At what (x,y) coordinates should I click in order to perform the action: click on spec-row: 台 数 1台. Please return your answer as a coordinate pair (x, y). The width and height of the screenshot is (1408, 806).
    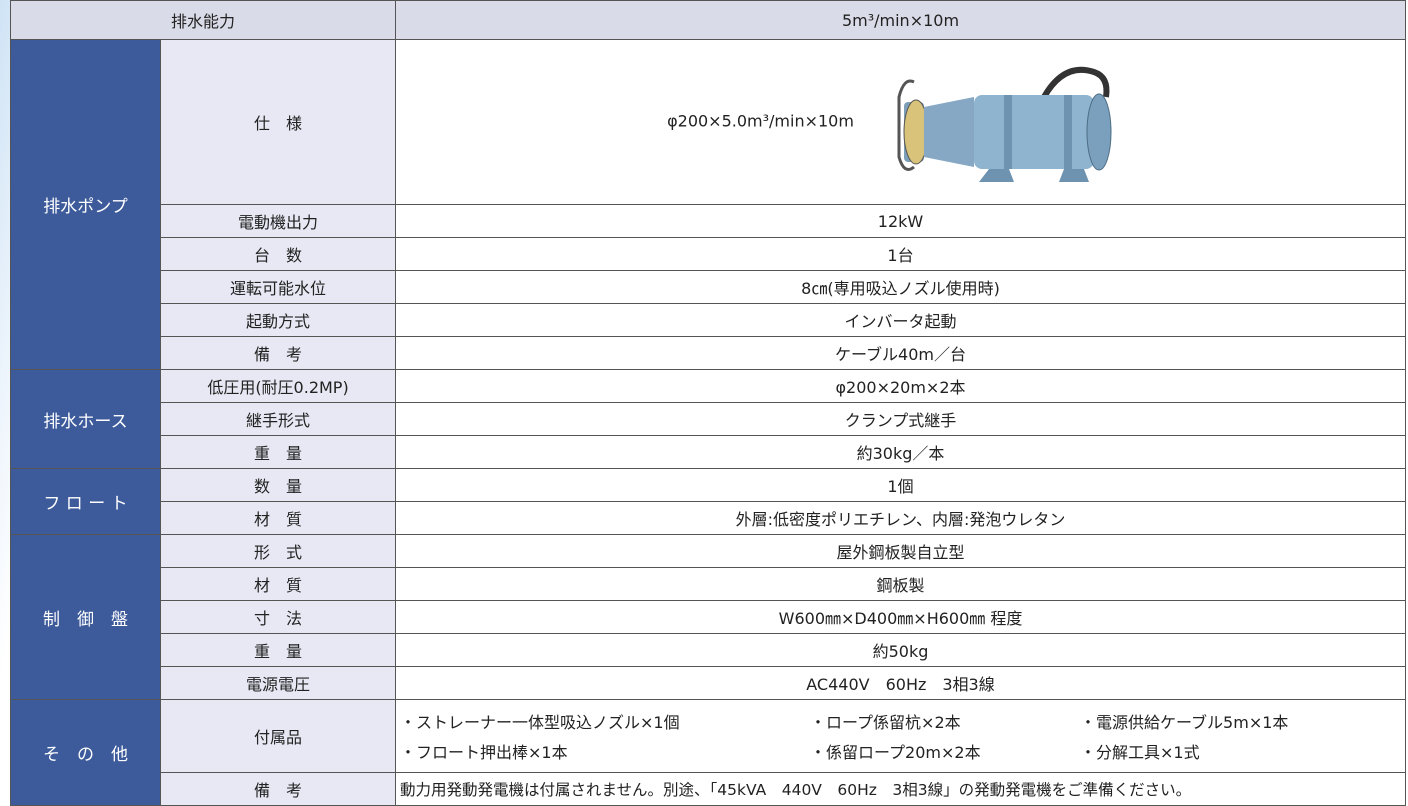
    Looking at the image, I should click on (708, 254).